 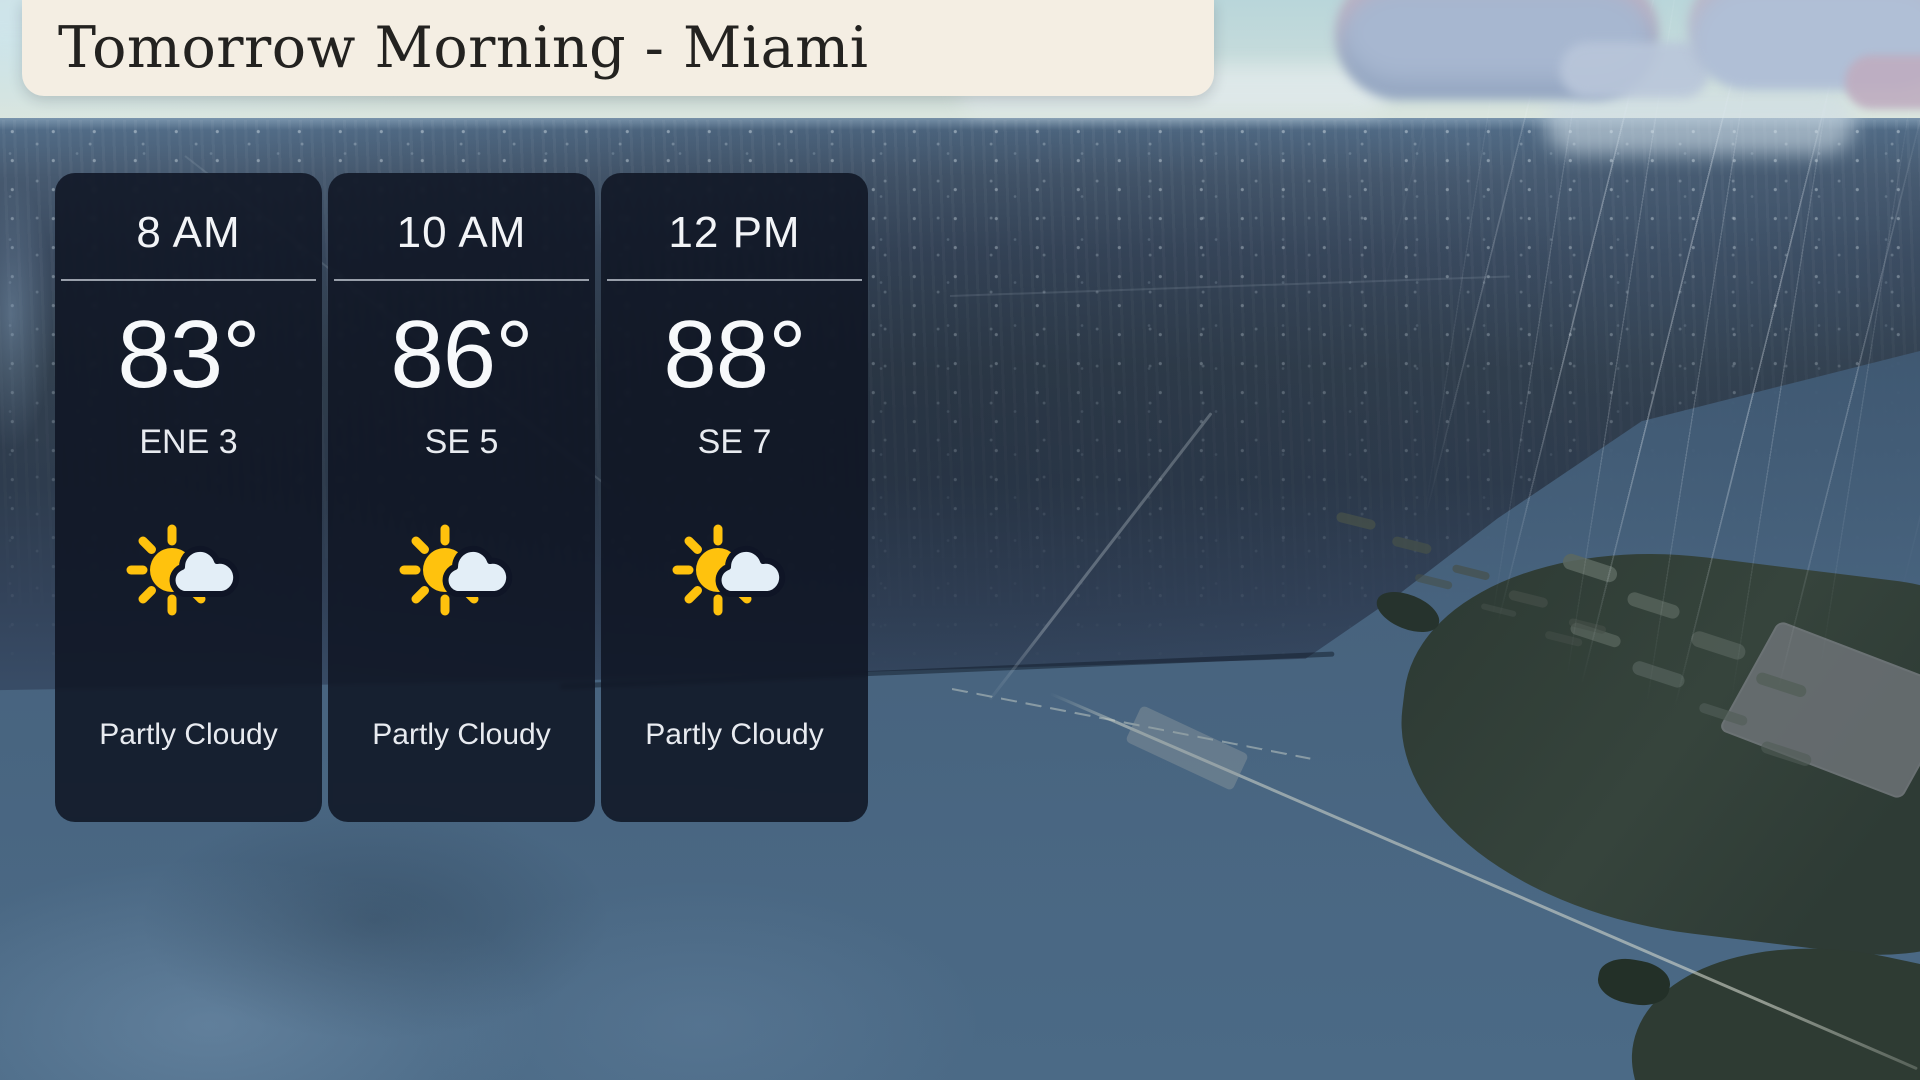 I want to click on water-patch, so click(x=27, y=315).